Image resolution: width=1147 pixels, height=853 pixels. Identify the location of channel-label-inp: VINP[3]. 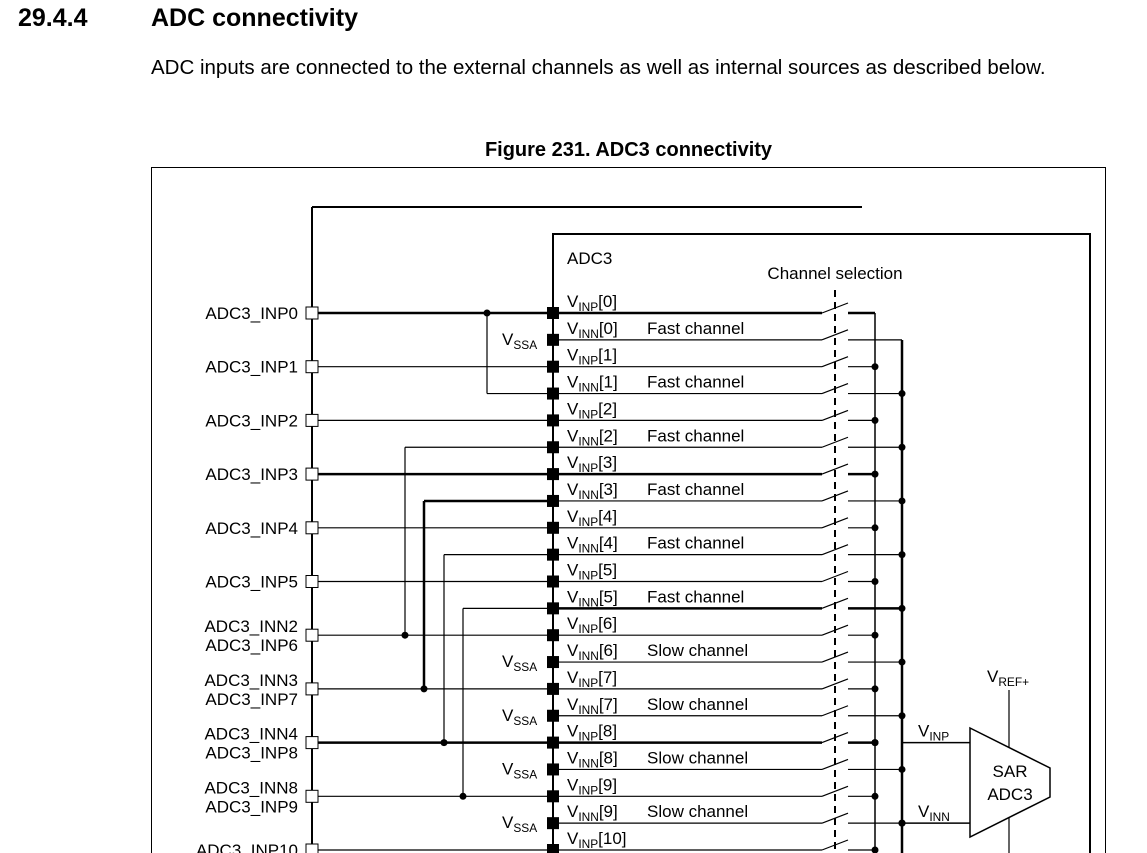
(592, 464).